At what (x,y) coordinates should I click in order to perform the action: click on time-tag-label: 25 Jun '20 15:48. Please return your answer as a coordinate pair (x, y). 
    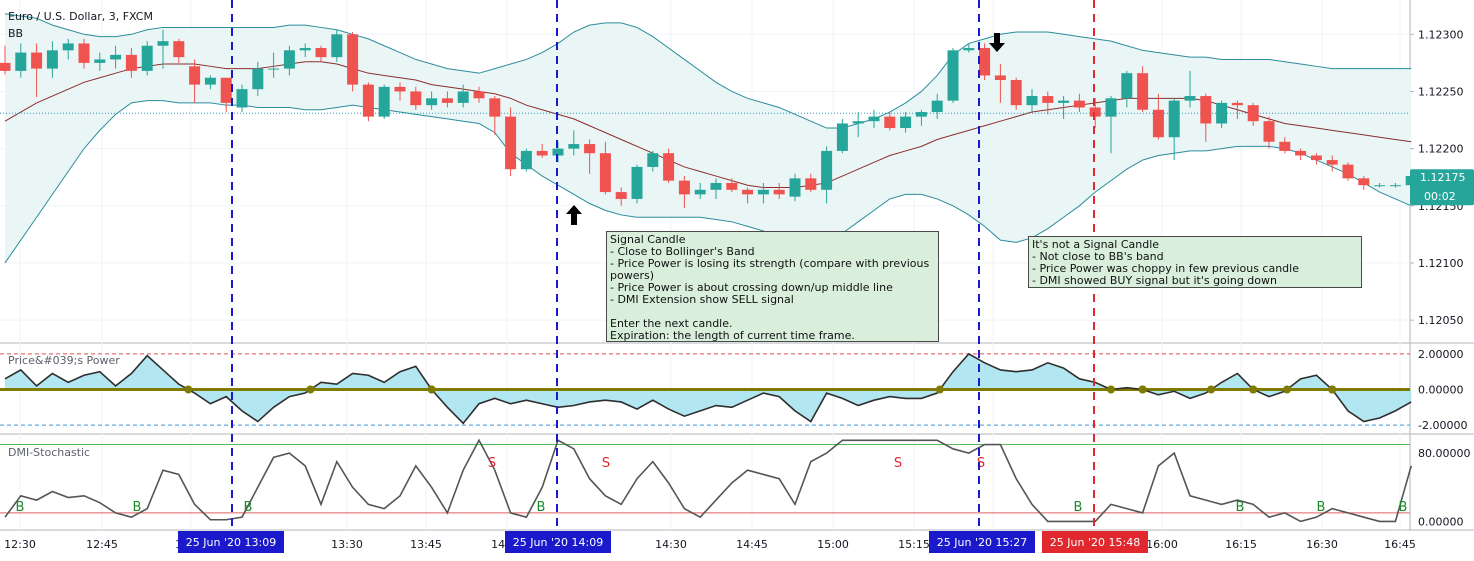
    Looking at the image, I should click on (1095, 542).